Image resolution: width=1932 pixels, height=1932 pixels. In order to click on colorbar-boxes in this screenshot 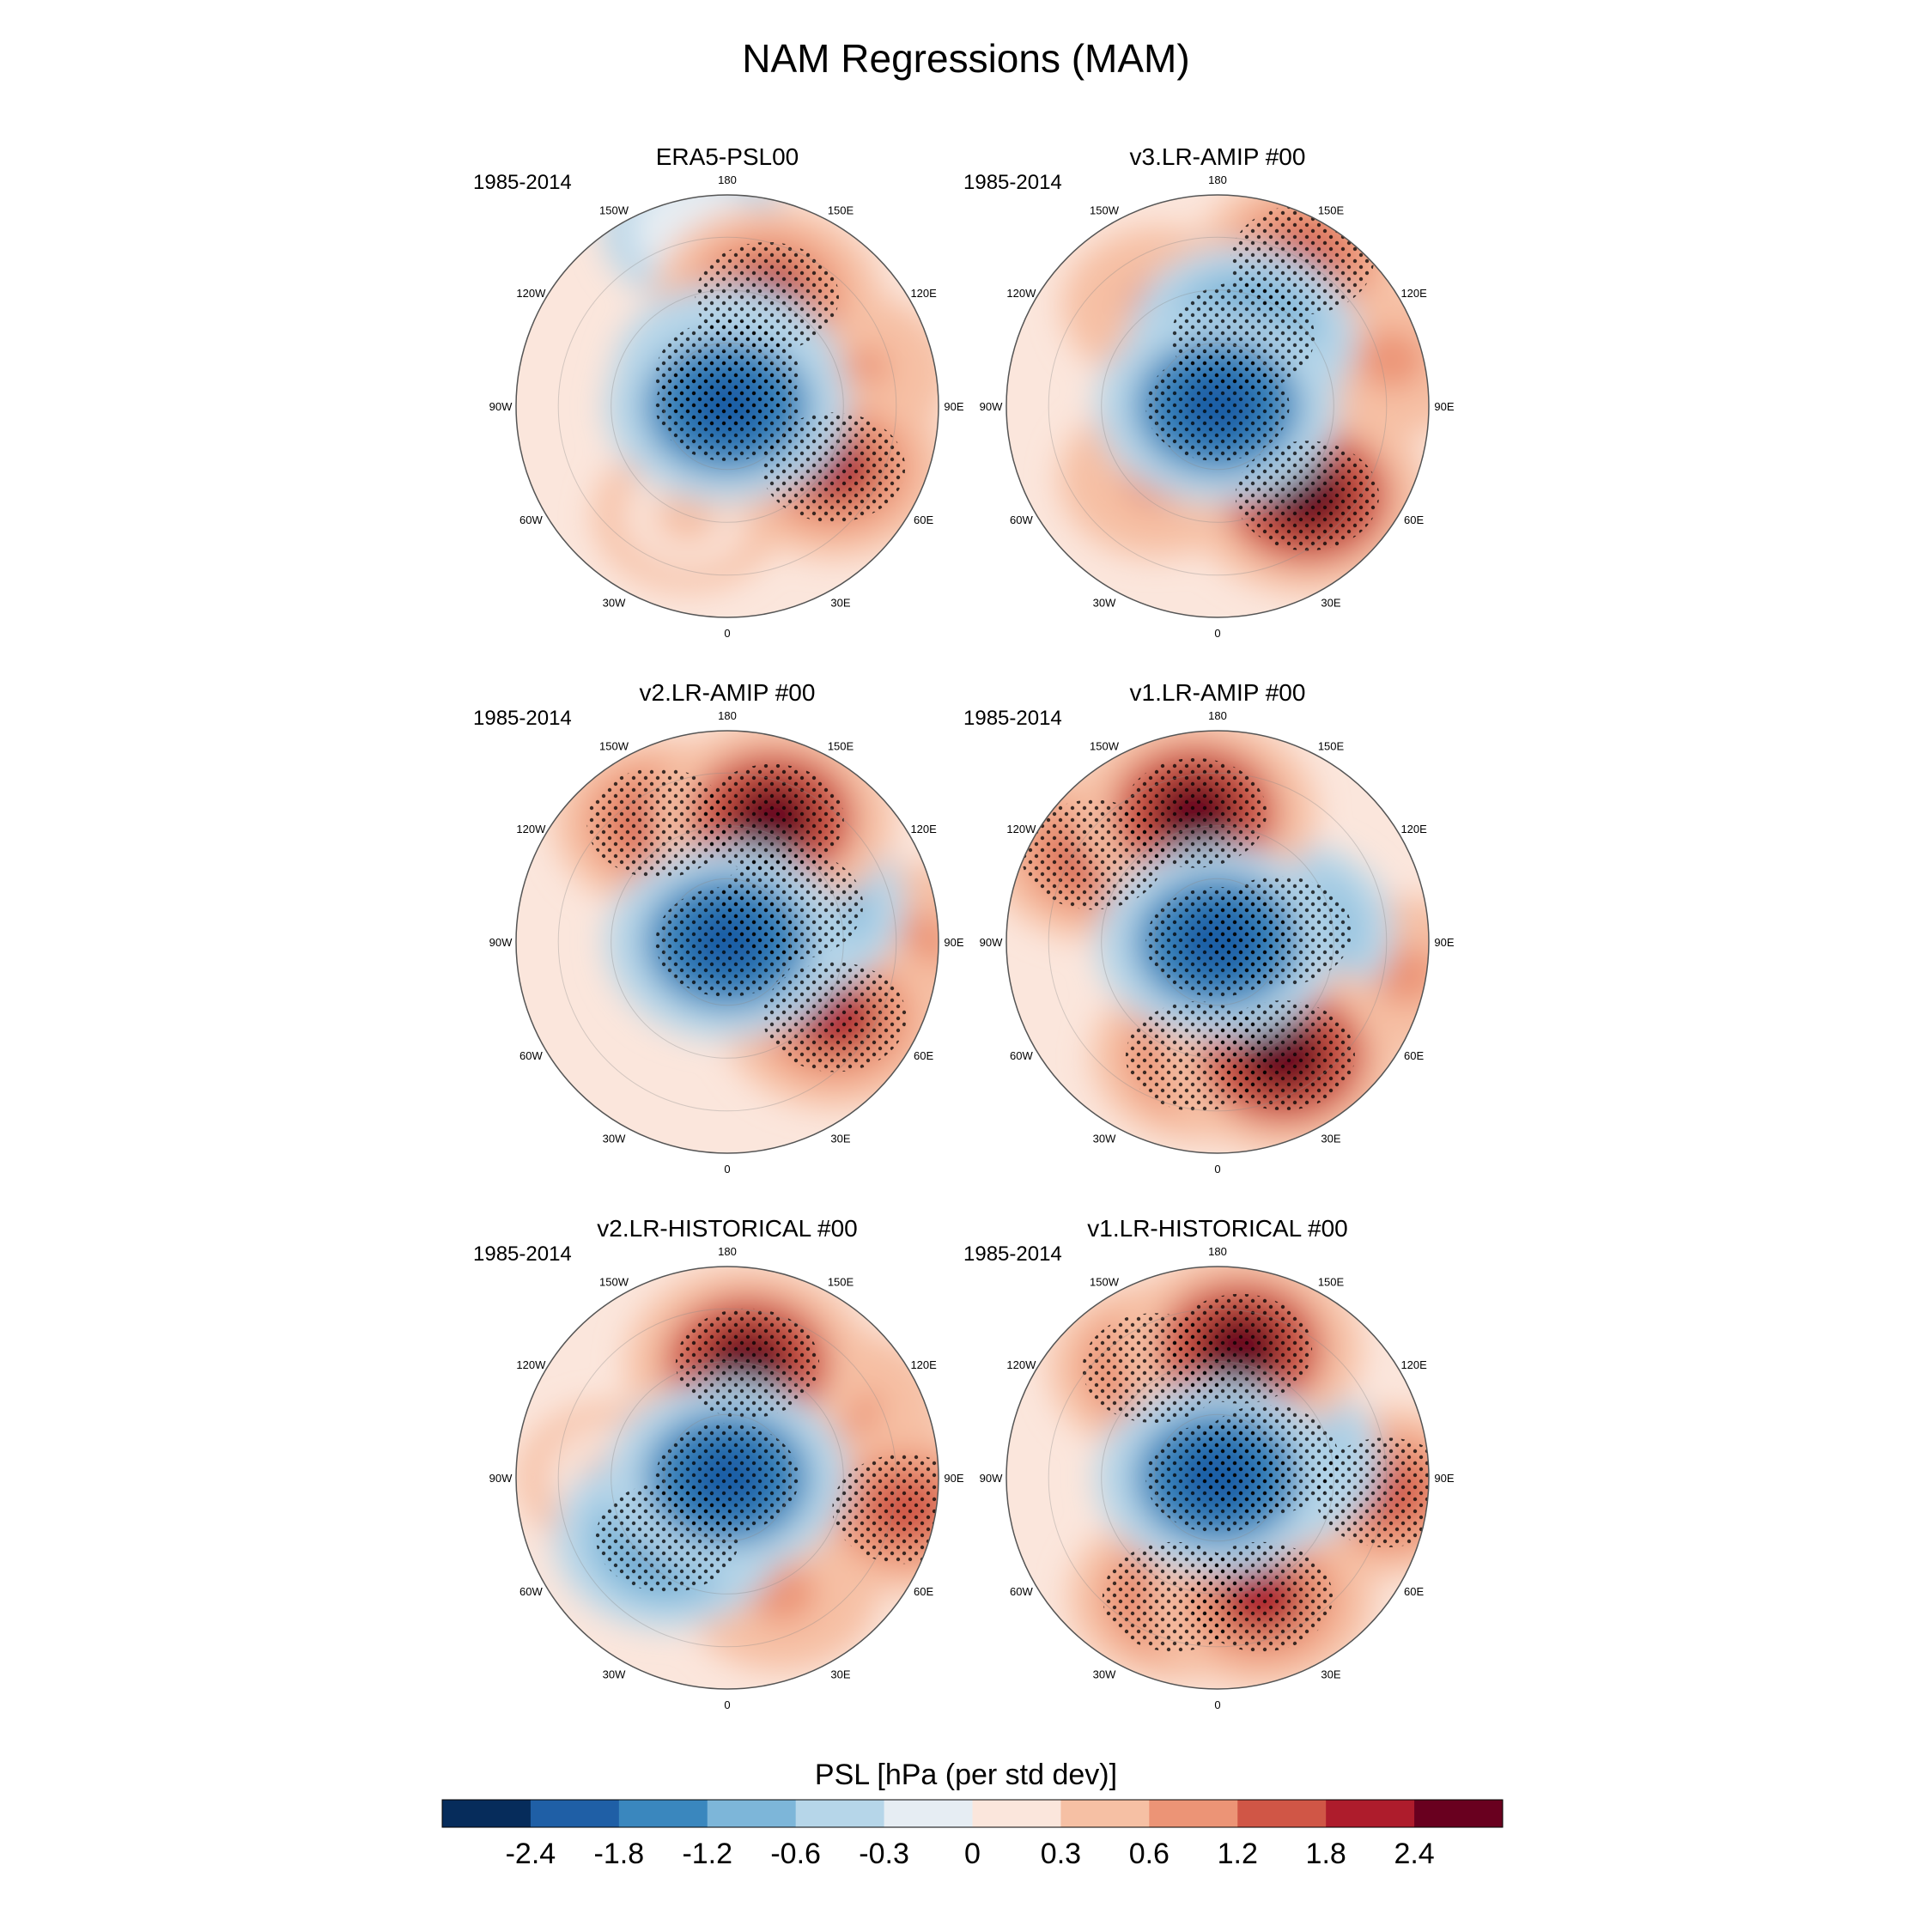, I will do `click(973, 1814)`.